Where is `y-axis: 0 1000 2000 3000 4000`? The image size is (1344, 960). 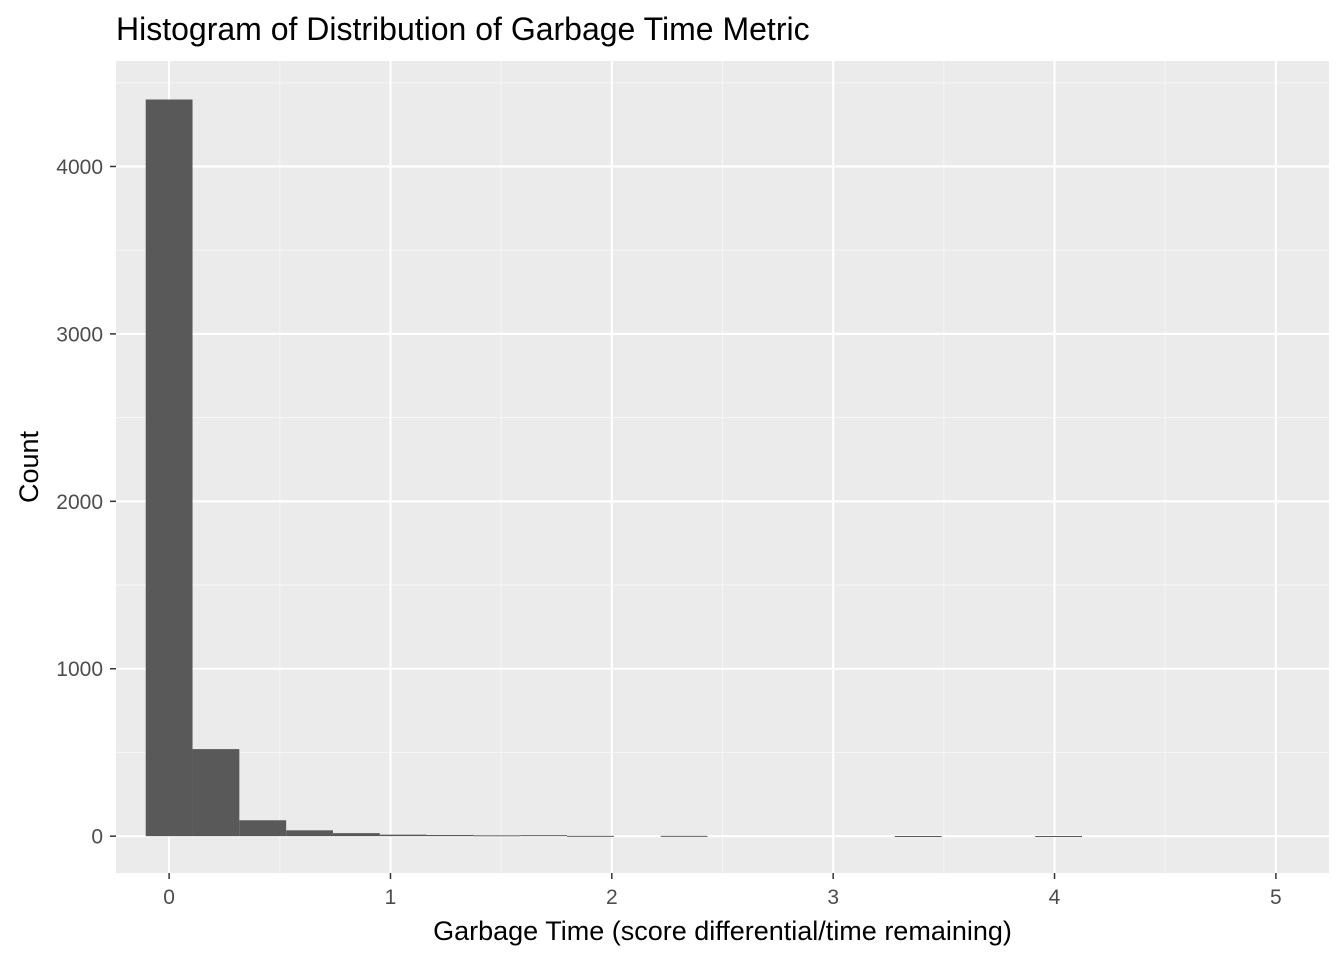 y-axis: 0 1000 2000 3000 4000 is located at coordinates (86, 502).